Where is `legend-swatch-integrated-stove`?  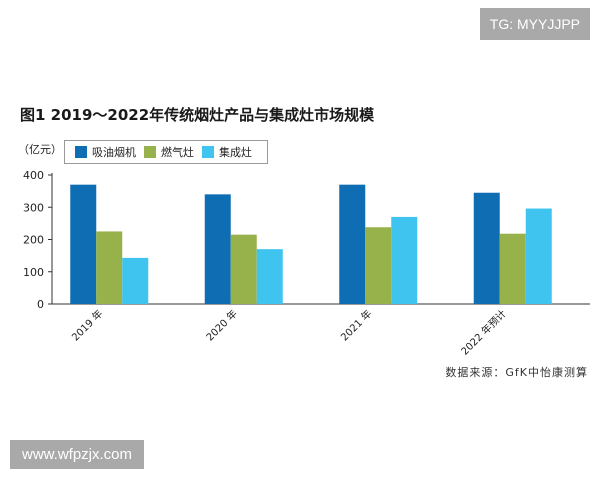 legend-swatch-integrated-stove is located at coordinates (208, 152).